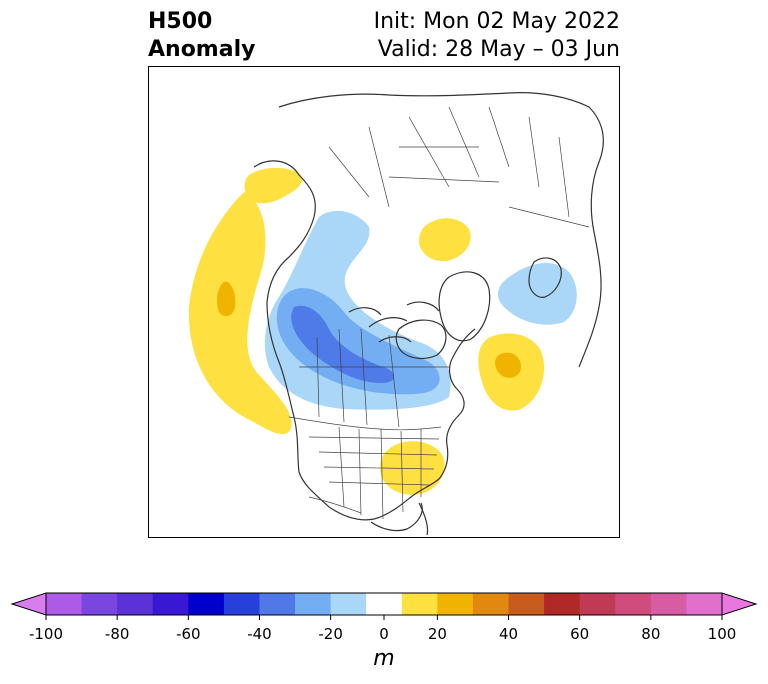 Image resolution: width=768 pixels, height=684 pixels. I want to click on coast-hudson-bay, so click(421, 339).